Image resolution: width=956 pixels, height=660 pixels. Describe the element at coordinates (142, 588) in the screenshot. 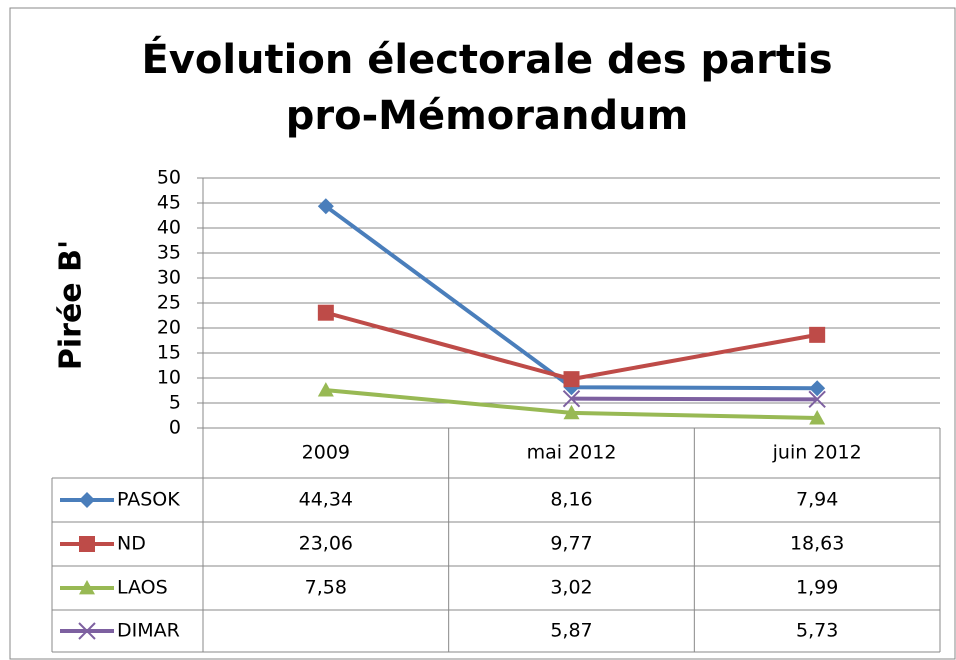

I see `legend-label: LAOS` at that location.